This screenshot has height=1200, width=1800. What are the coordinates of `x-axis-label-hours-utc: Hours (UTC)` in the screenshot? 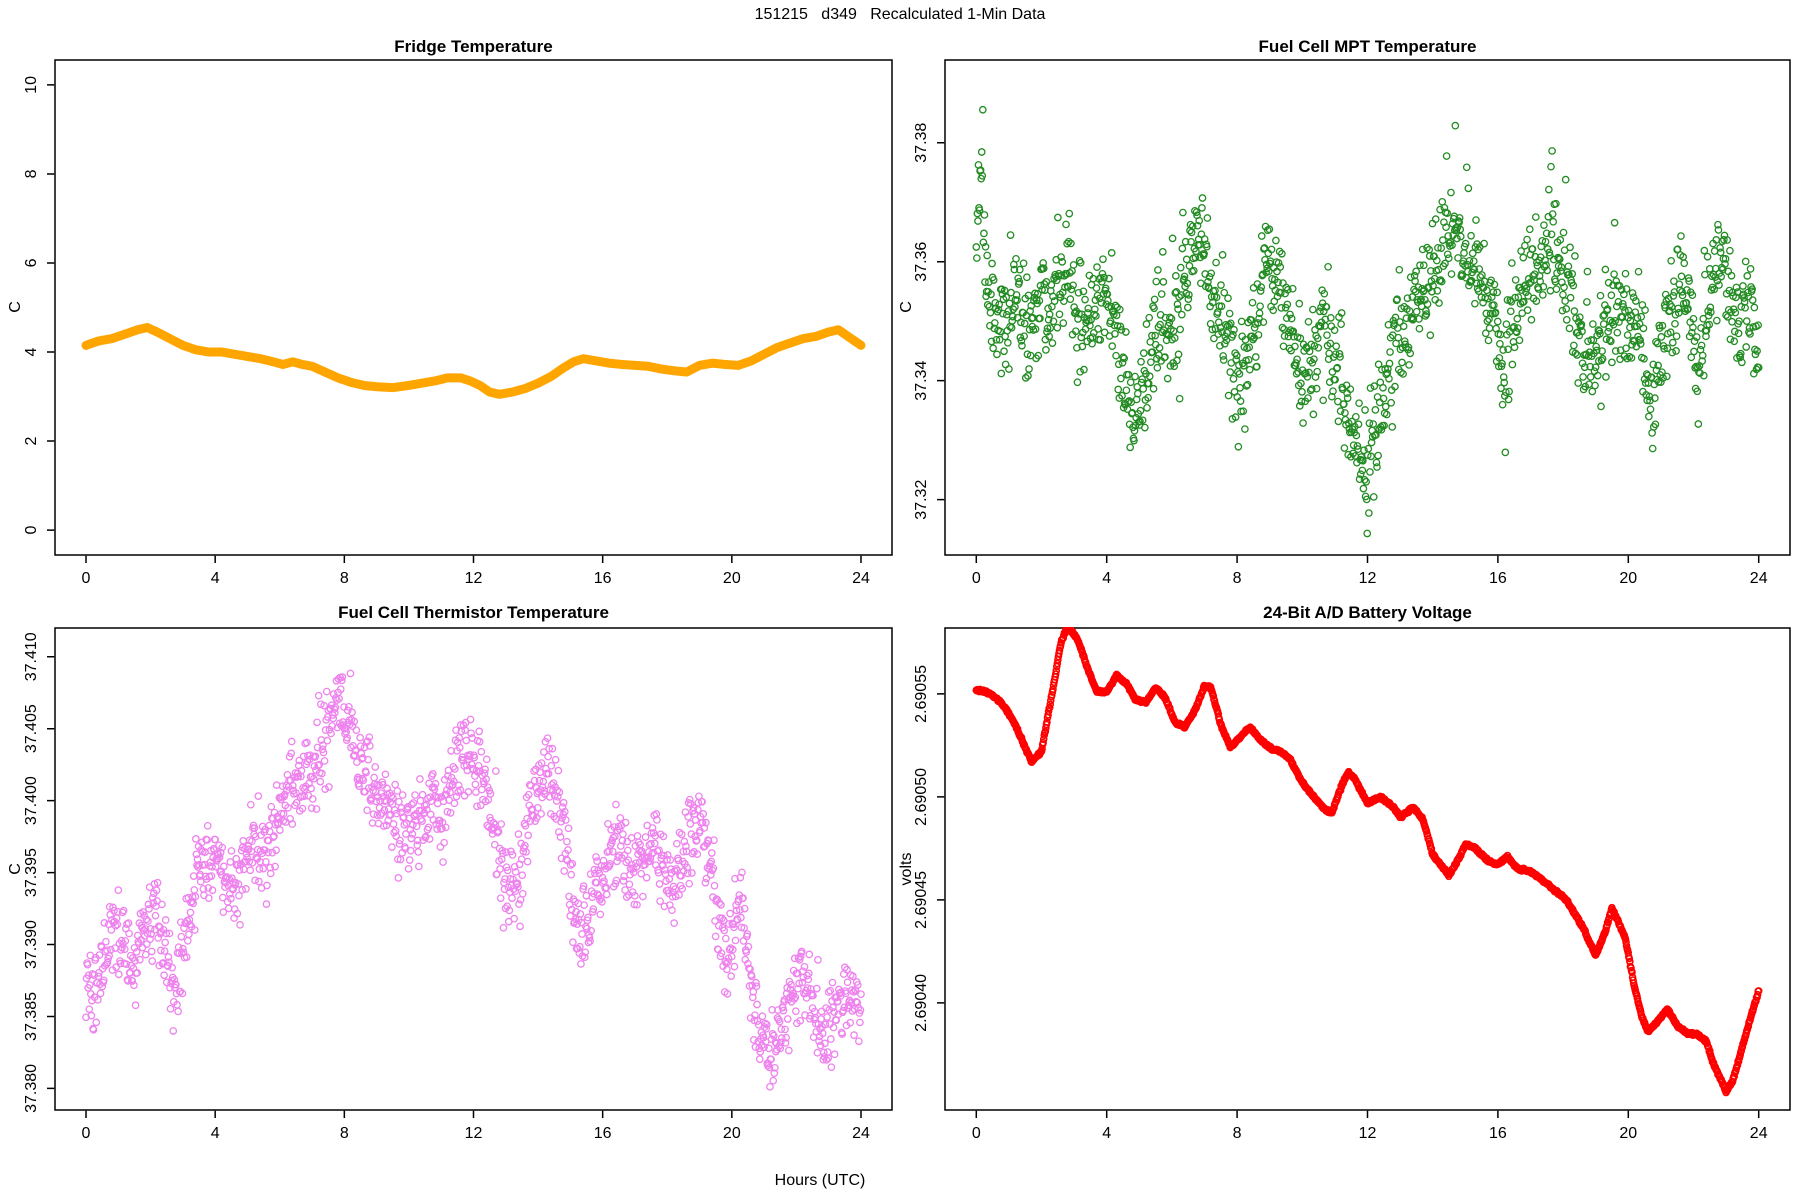 It's located at (820, 1180).